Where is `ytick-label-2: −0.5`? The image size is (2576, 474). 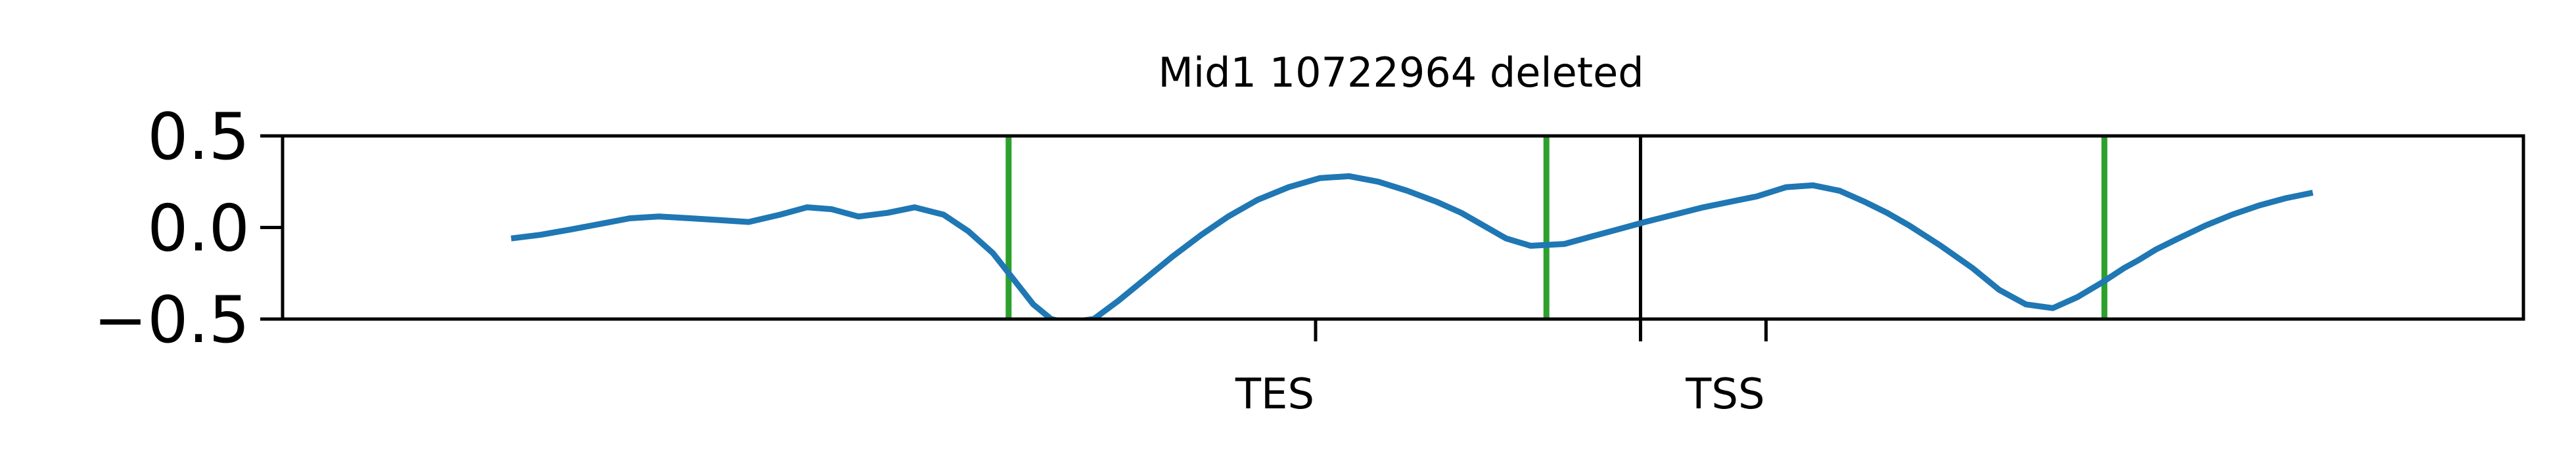 ytick-label-2: −0.5 is located at coordinates (172, 320).